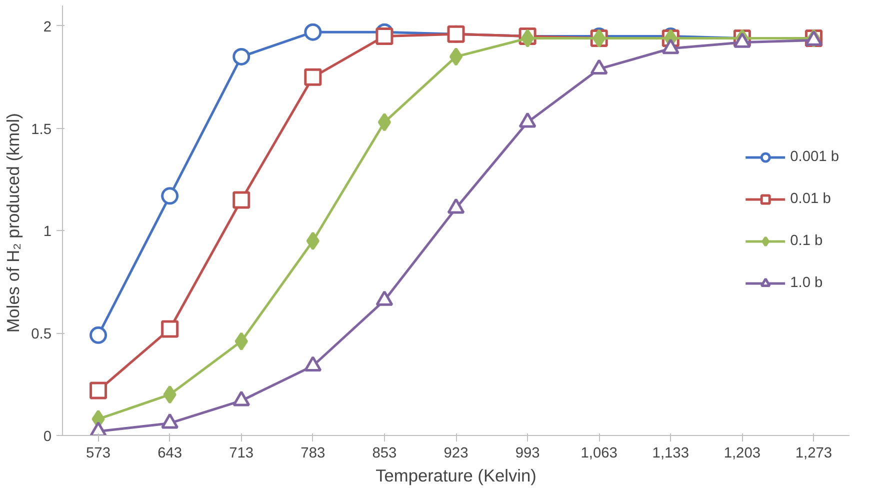  What do you see at coordinates (47, 27) in the screenshot?
I see `y-tick-label: 2` at bounding box center [47, 27].